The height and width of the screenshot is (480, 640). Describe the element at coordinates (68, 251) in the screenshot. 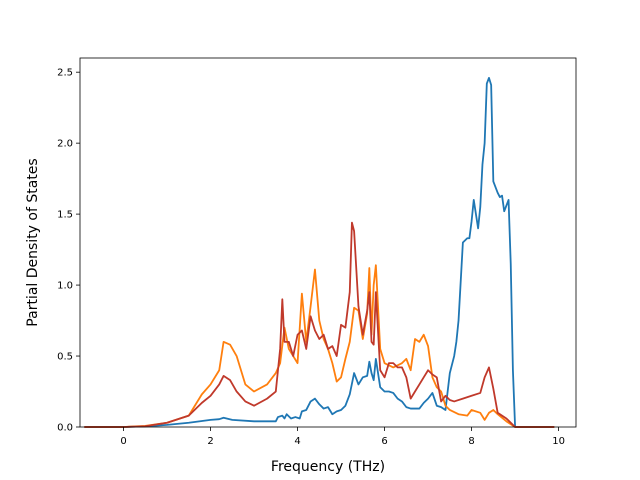

I see `y-axis: 0.0 0.5 1.0 1.5 2.0 2.5` at that location.